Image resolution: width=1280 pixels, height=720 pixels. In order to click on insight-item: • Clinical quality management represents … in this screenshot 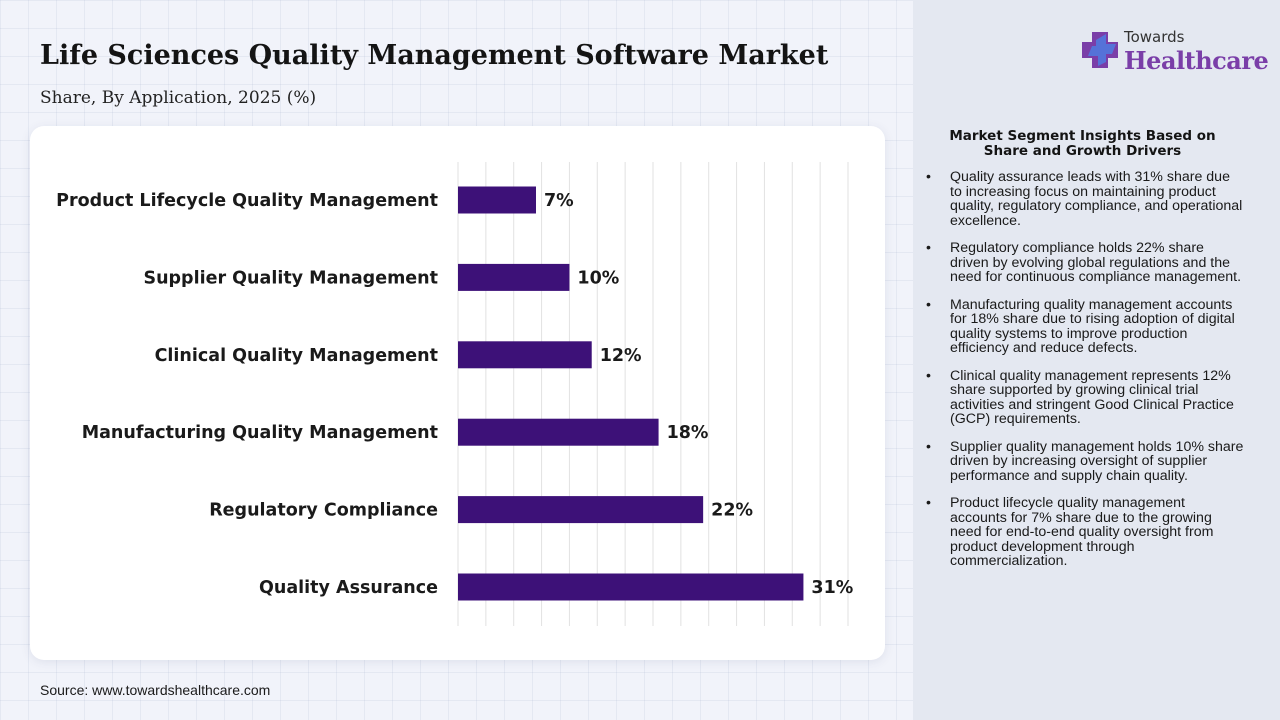, I will do `click(1085, 397)`.